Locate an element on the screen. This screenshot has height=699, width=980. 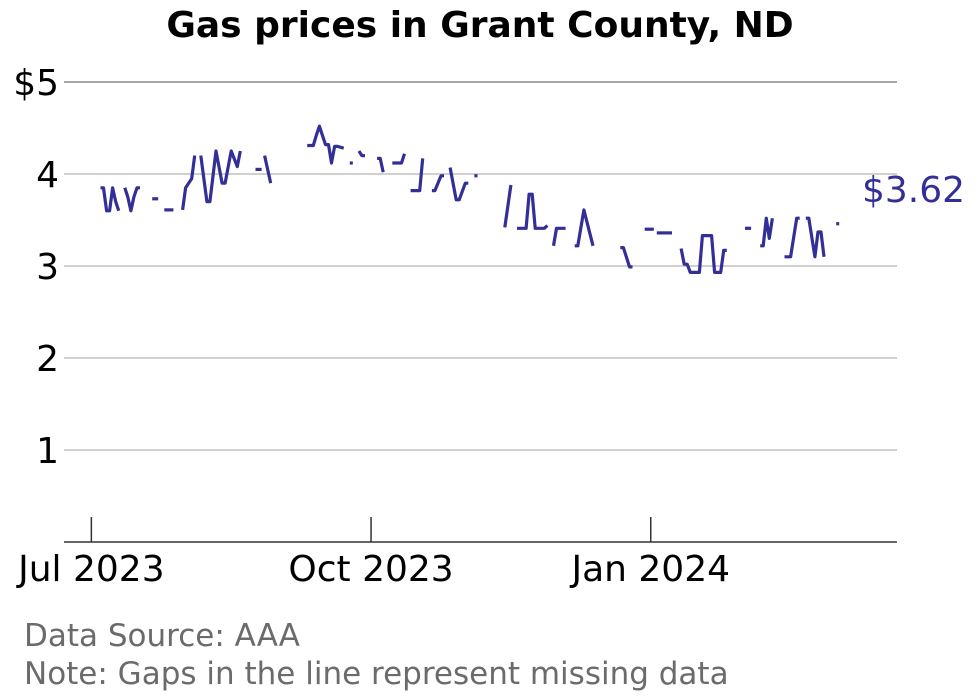
chart-title: Gas prices in Grant County, ND is located at coordinates (479, 25).